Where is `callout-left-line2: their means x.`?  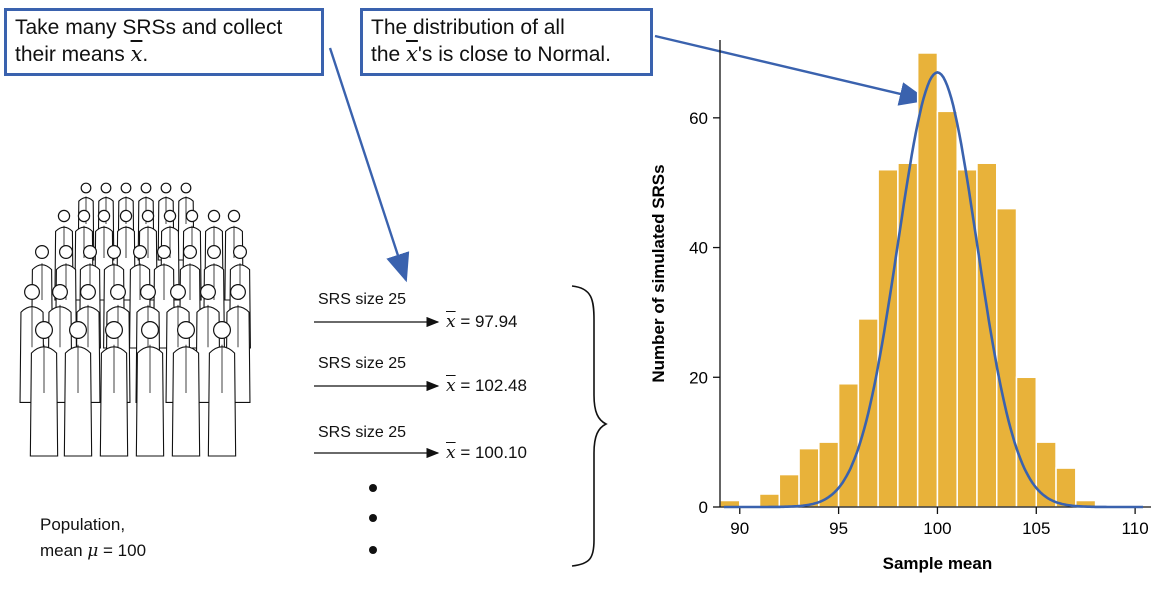 callout-left-line2: their means x. is located at coordinates (82, 54).